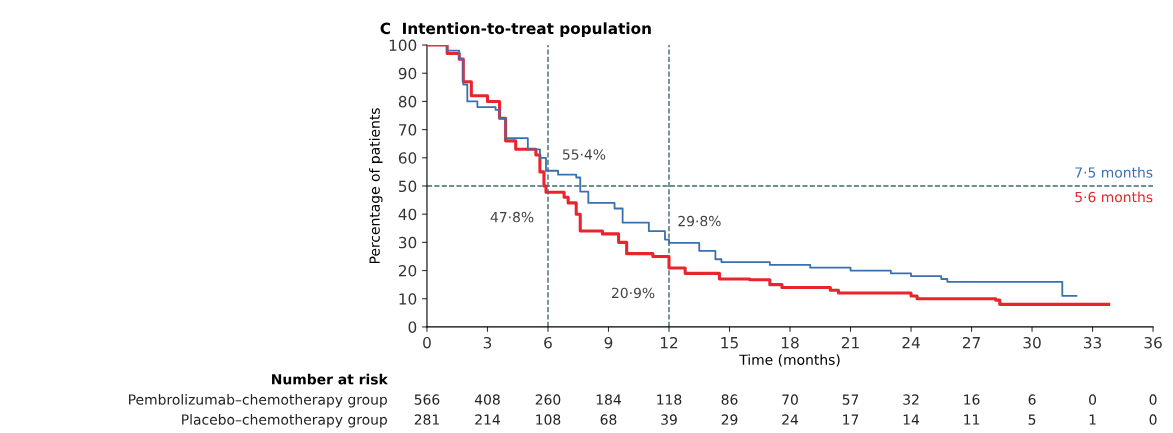 The image size is (1173, 433). What do you see at coordinates (487, 419) in the screenshot?
I see `text: 214` at bounding box center [487, 419].